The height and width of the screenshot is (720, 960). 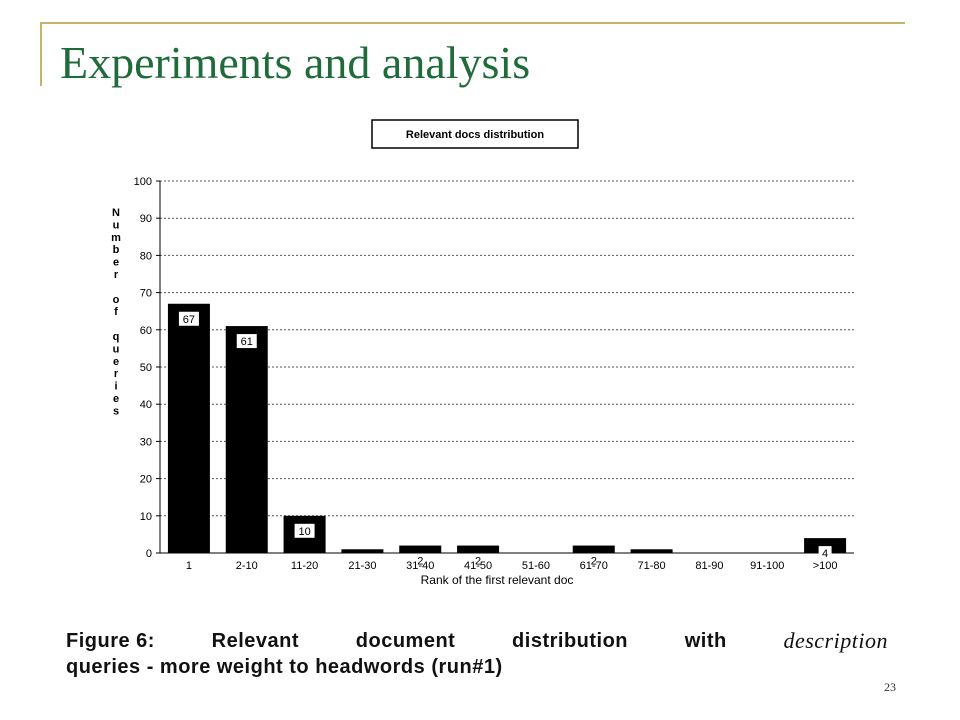 I want to click on caption-word-4: with, so click(x=705, y=641).